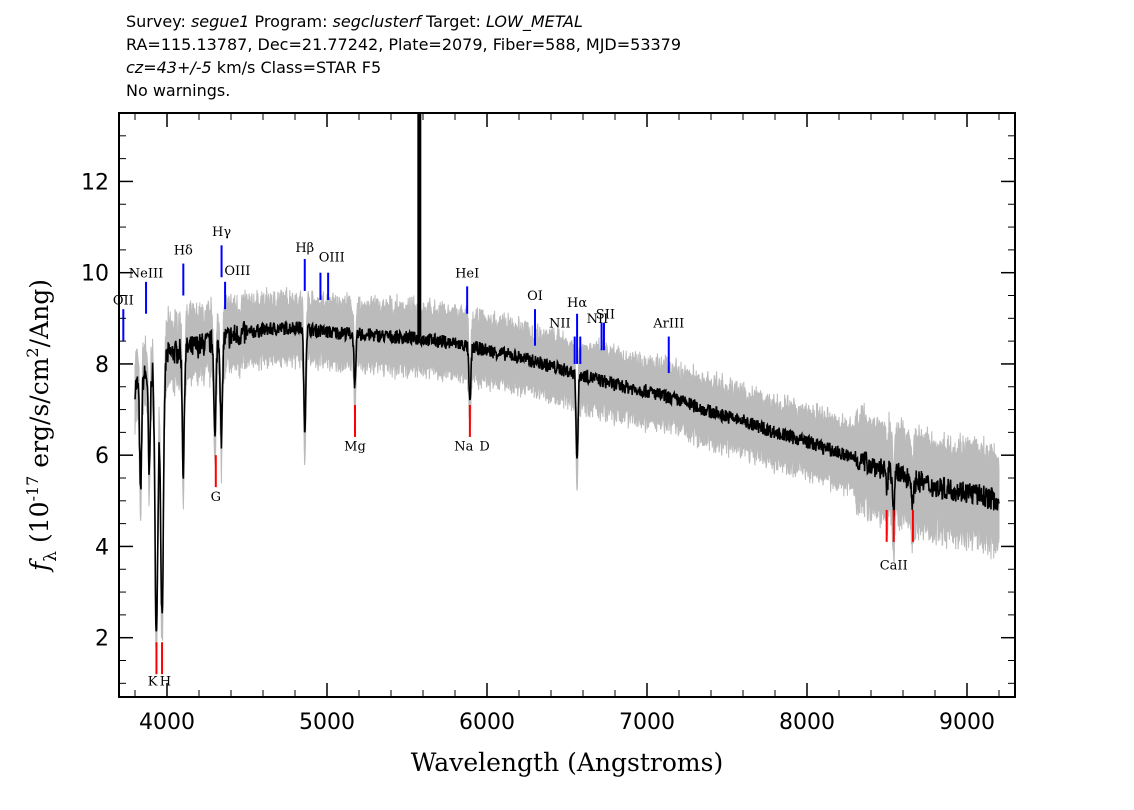 The image size is (1134, 810). What do you see at coordinates (291, 21) in the screenshot?
I see `program-label: Program:` at bounding box center [291, 21].